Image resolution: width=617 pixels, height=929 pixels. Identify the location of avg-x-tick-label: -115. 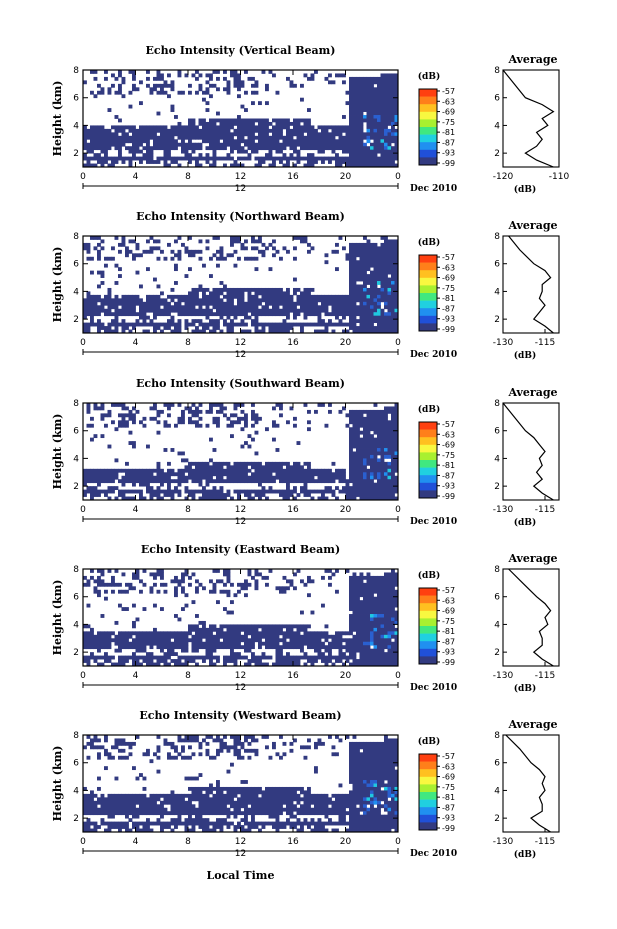
(545, 510).